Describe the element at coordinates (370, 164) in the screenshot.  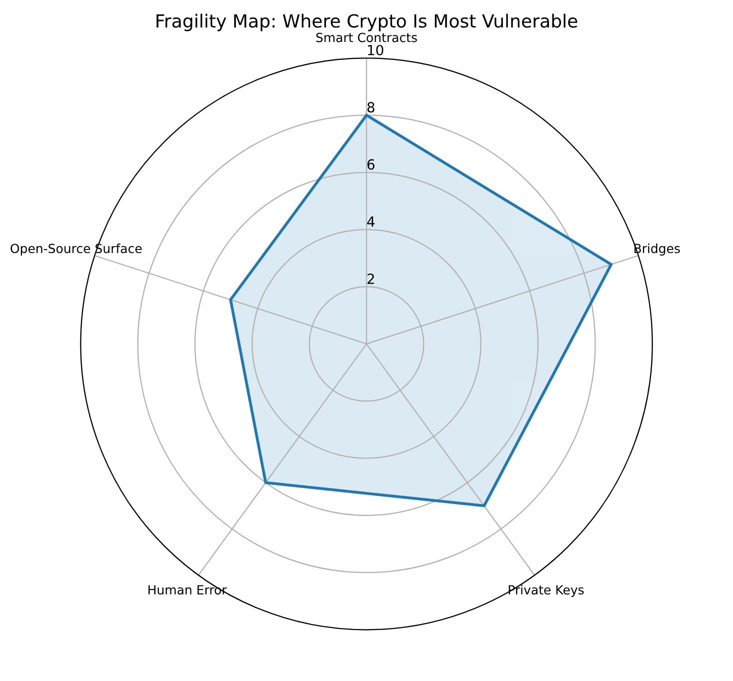
I see `y-tick-label: 6` at that location.